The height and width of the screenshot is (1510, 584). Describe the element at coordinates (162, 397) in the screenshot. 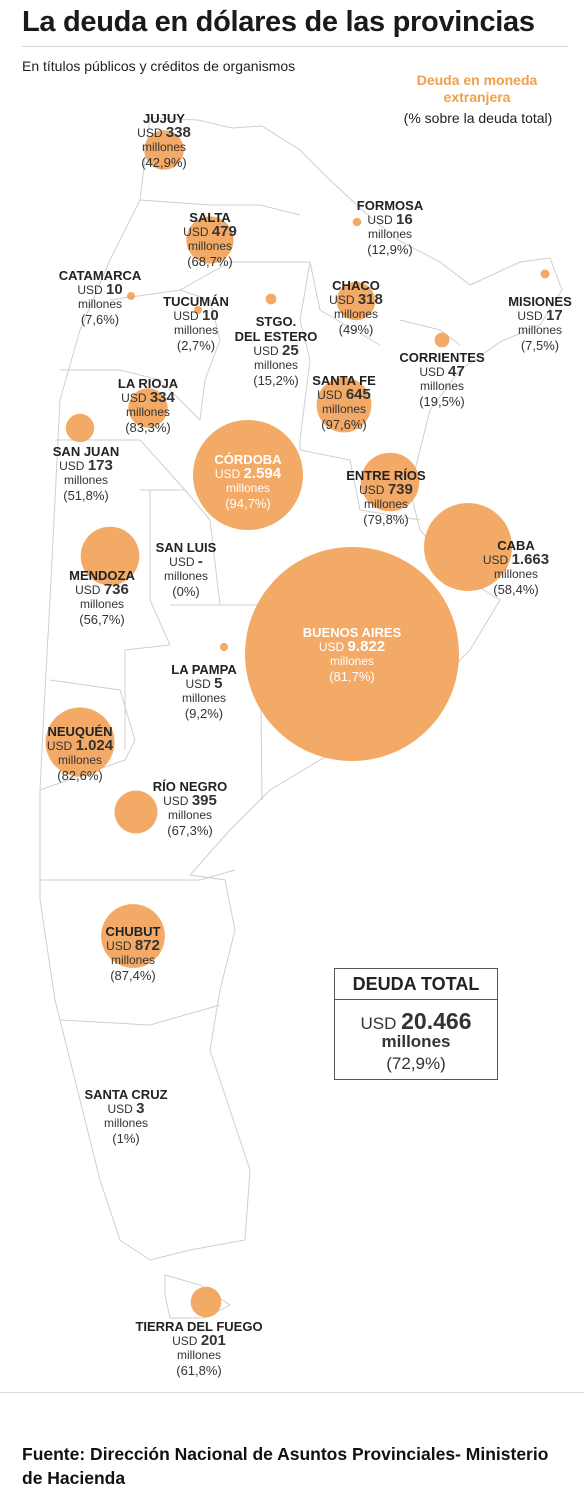

I see `province-amount: 334` at that location.